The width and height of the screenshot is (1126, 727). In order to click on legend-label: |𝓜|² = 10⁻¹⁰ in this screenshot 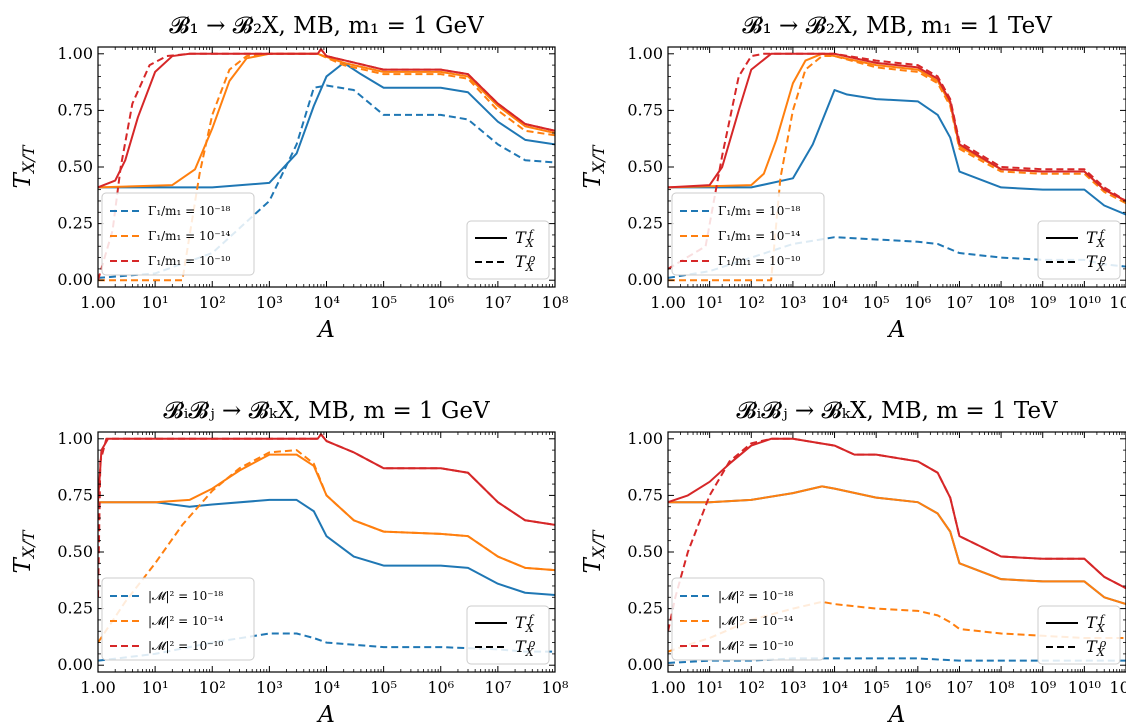, I will do `click(185, 646)`.